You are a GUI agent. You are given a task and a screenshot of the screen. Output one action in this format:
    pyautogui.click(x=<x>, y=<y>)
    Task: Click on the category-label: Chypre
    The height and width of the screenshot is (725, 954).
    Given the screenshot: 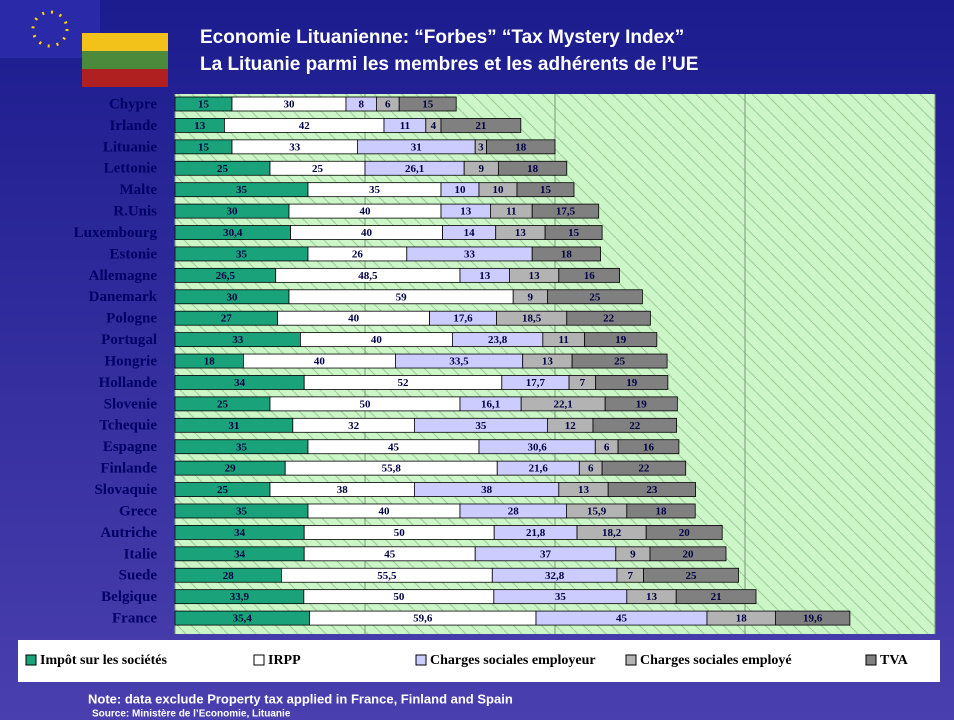 What is the action you would take?
    pyautogui.click(x=133, y=104)
    